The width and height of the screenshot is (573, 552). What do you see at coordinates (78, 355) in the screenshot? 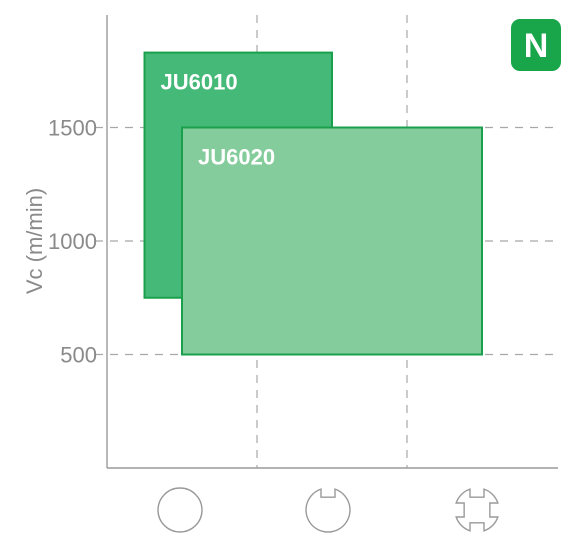
I see `y-tick-label-500: 500` at bounding box center [78, 355].